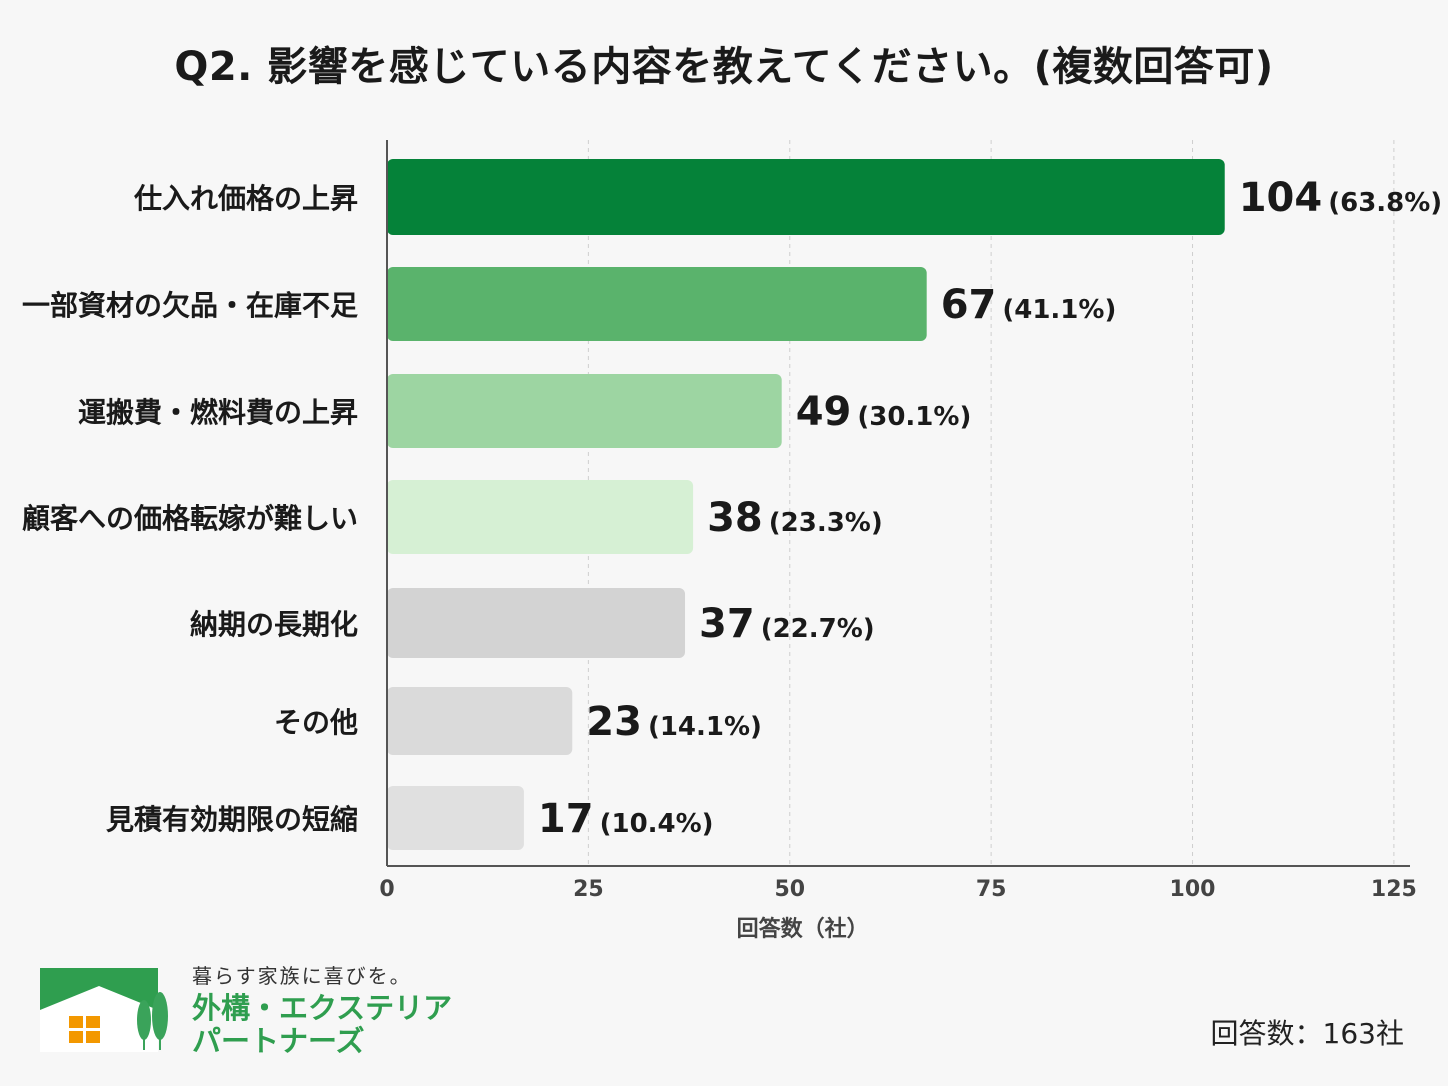  Describe the element at coordinates (274, 624) in the screenshot. I see `category-label: 納期の長期化` at that location.